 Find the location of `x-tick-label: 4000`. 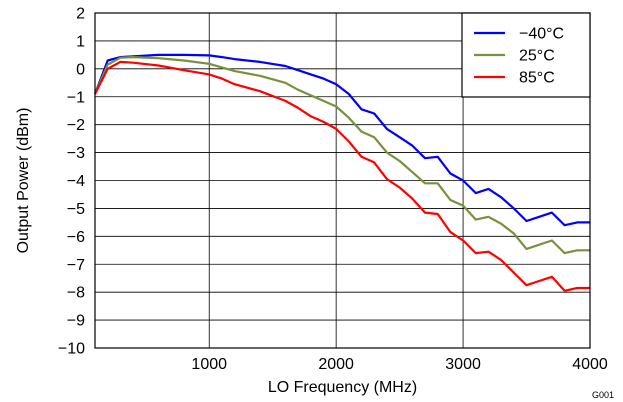

x-tick-label: 4000 is located at coordinates (590, 364).